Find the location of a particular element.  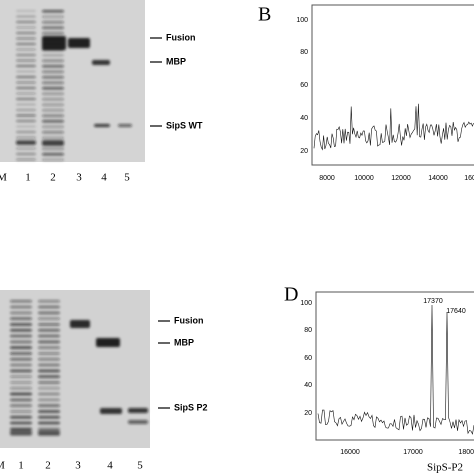

lane-label: 2 is located at coordinates (48, 466).